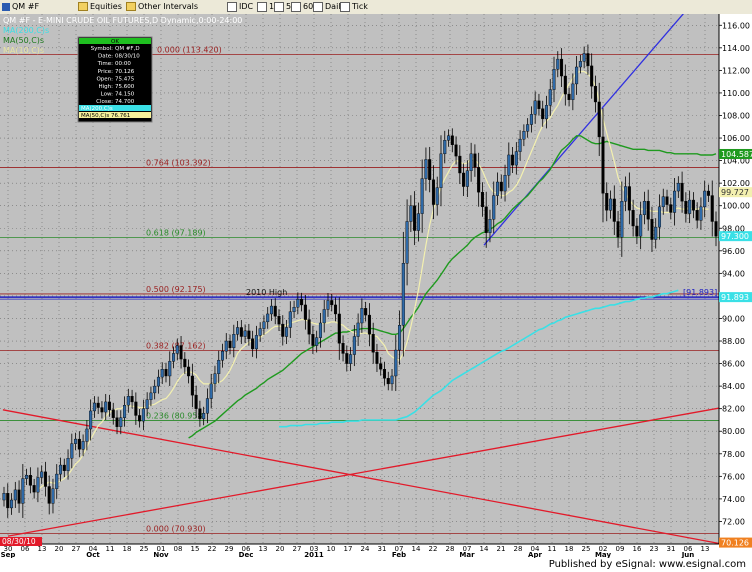  I want to click on price-marker-bg, so click(735, 236).